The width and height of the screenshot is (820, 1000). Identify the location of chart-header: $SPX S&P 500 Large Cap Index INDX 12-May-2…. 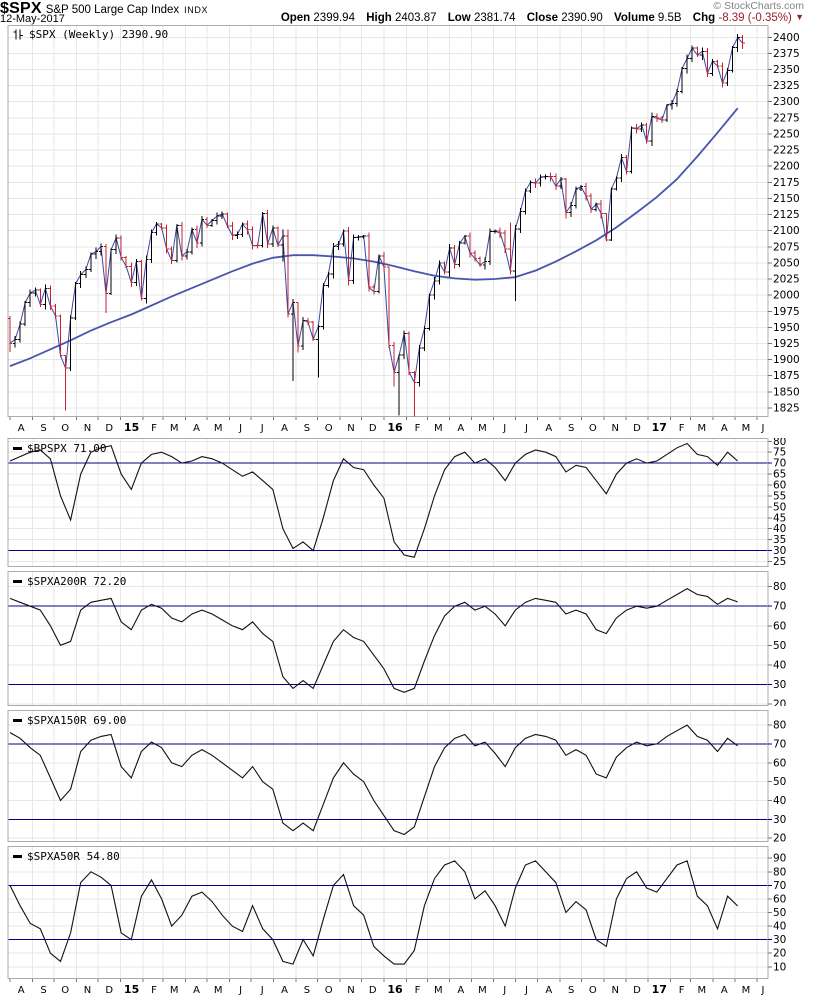
(402, 12).